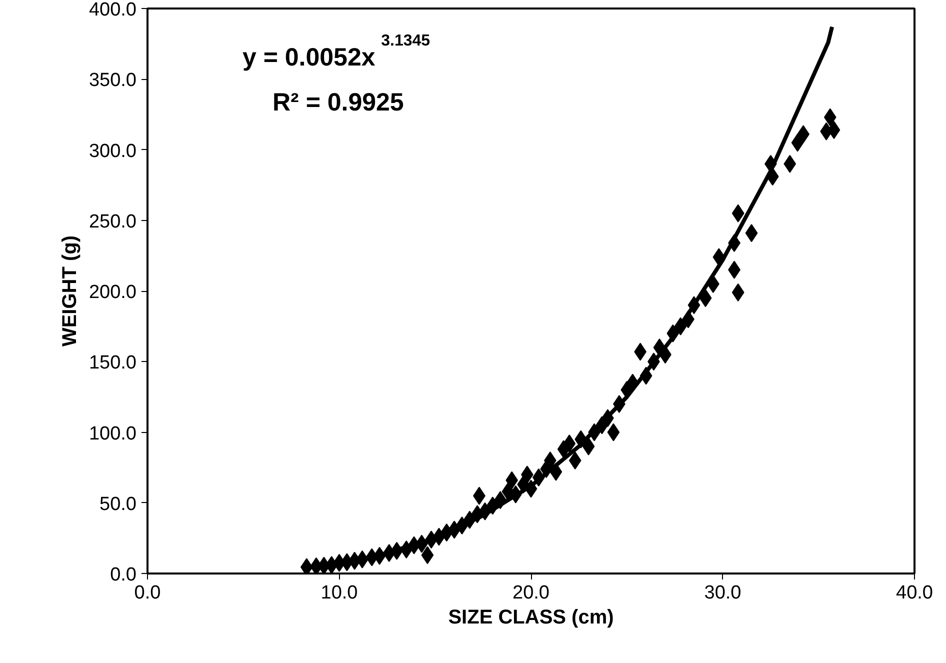 The image size is (946, 663). I want to click on y-axis-title: WEIGHT (g), so click(69, 291).